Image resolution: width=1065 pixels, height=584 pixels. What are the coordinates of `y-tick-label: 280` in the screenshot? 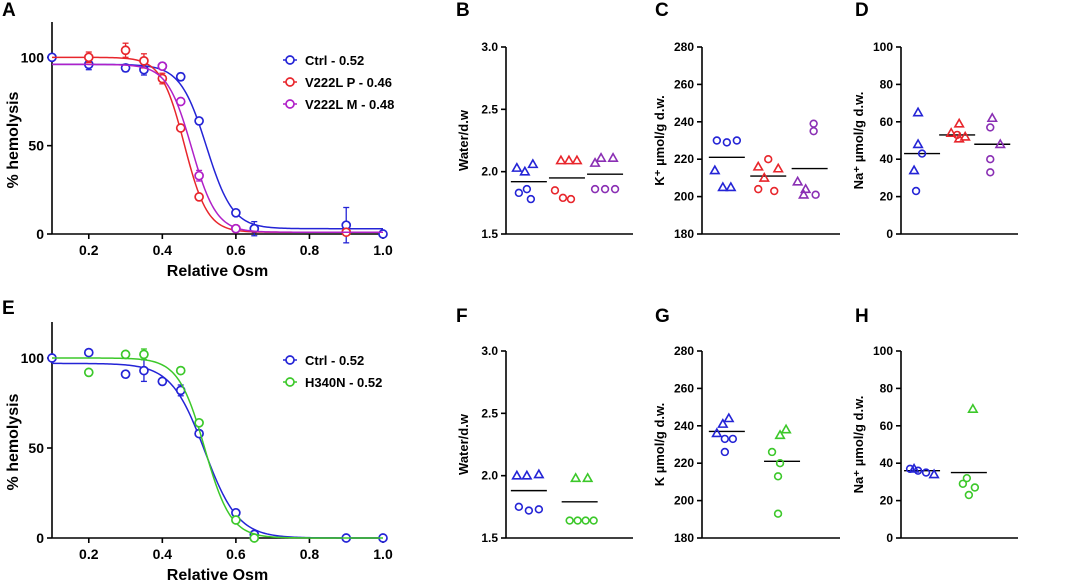 It's located at (684, 351).